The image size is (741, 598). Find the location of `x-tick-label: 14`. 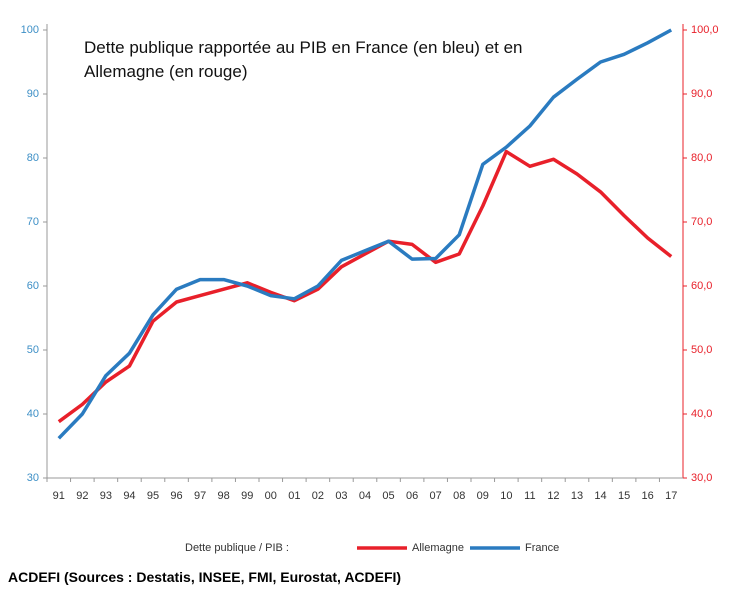

x-tick-label: 14 is located at coordinates (600, 496).